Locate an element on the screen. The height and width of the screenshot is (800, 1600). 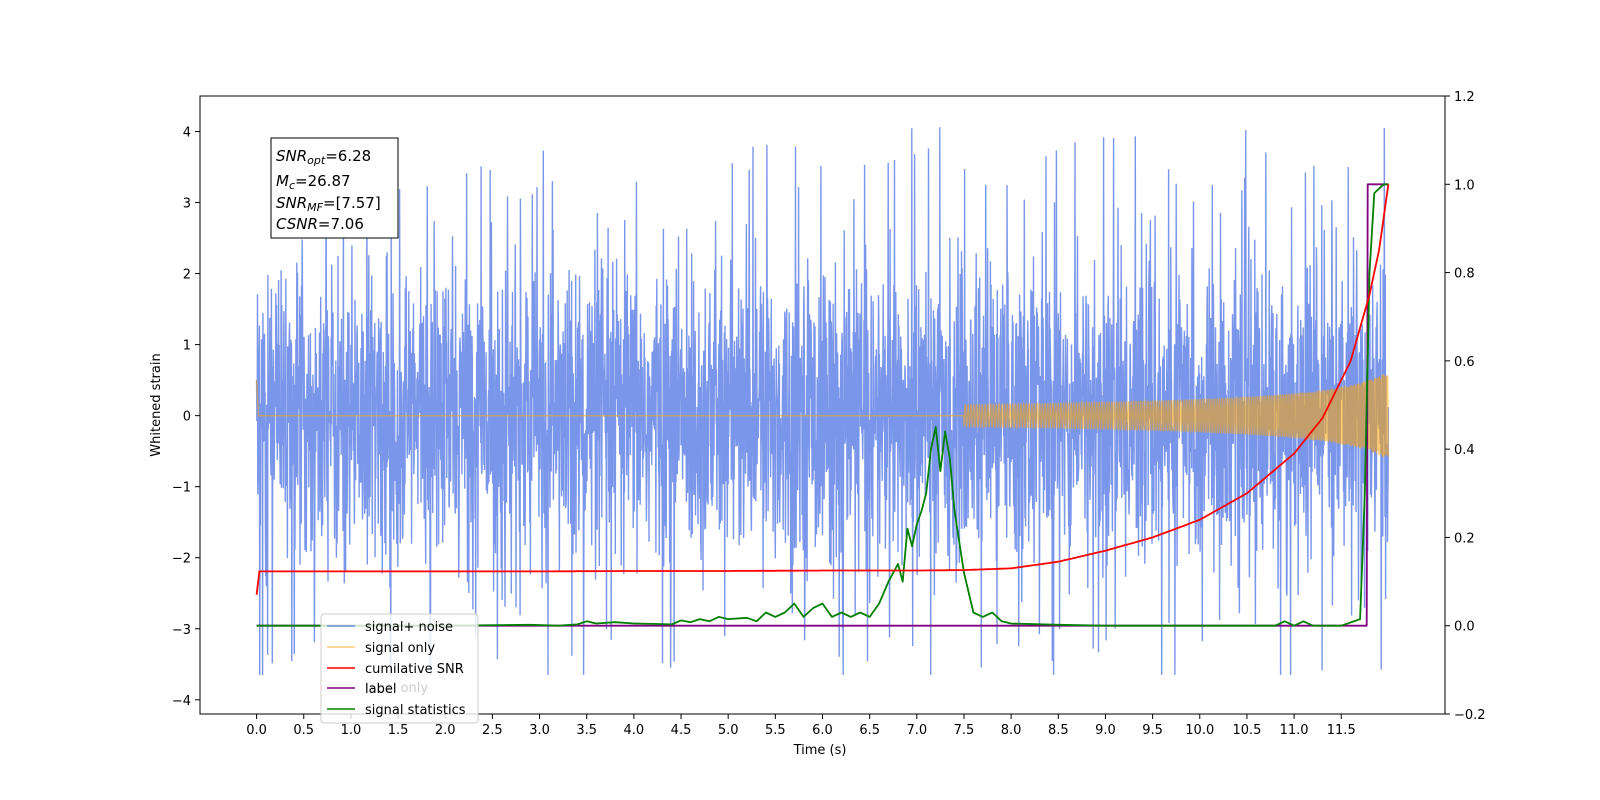
x-tick-label: 9.5 is located at coordinates (1152, 730).